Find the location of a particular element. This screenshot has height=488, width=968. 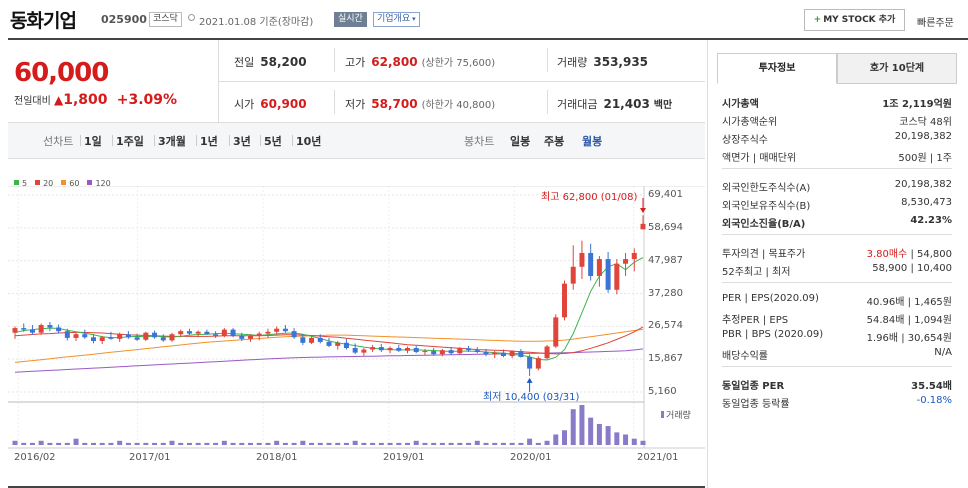

candle-option: 월봉 is located at coordinates (592, 141).